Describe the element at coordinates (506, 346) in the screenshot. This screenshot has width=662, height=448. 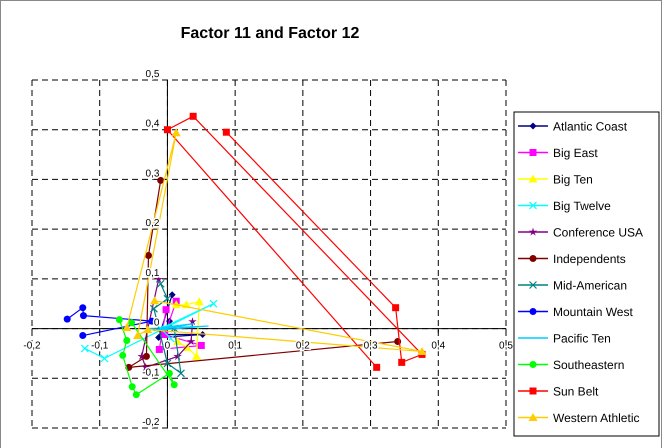
I see `x-tick-label: 0,5` at that location.